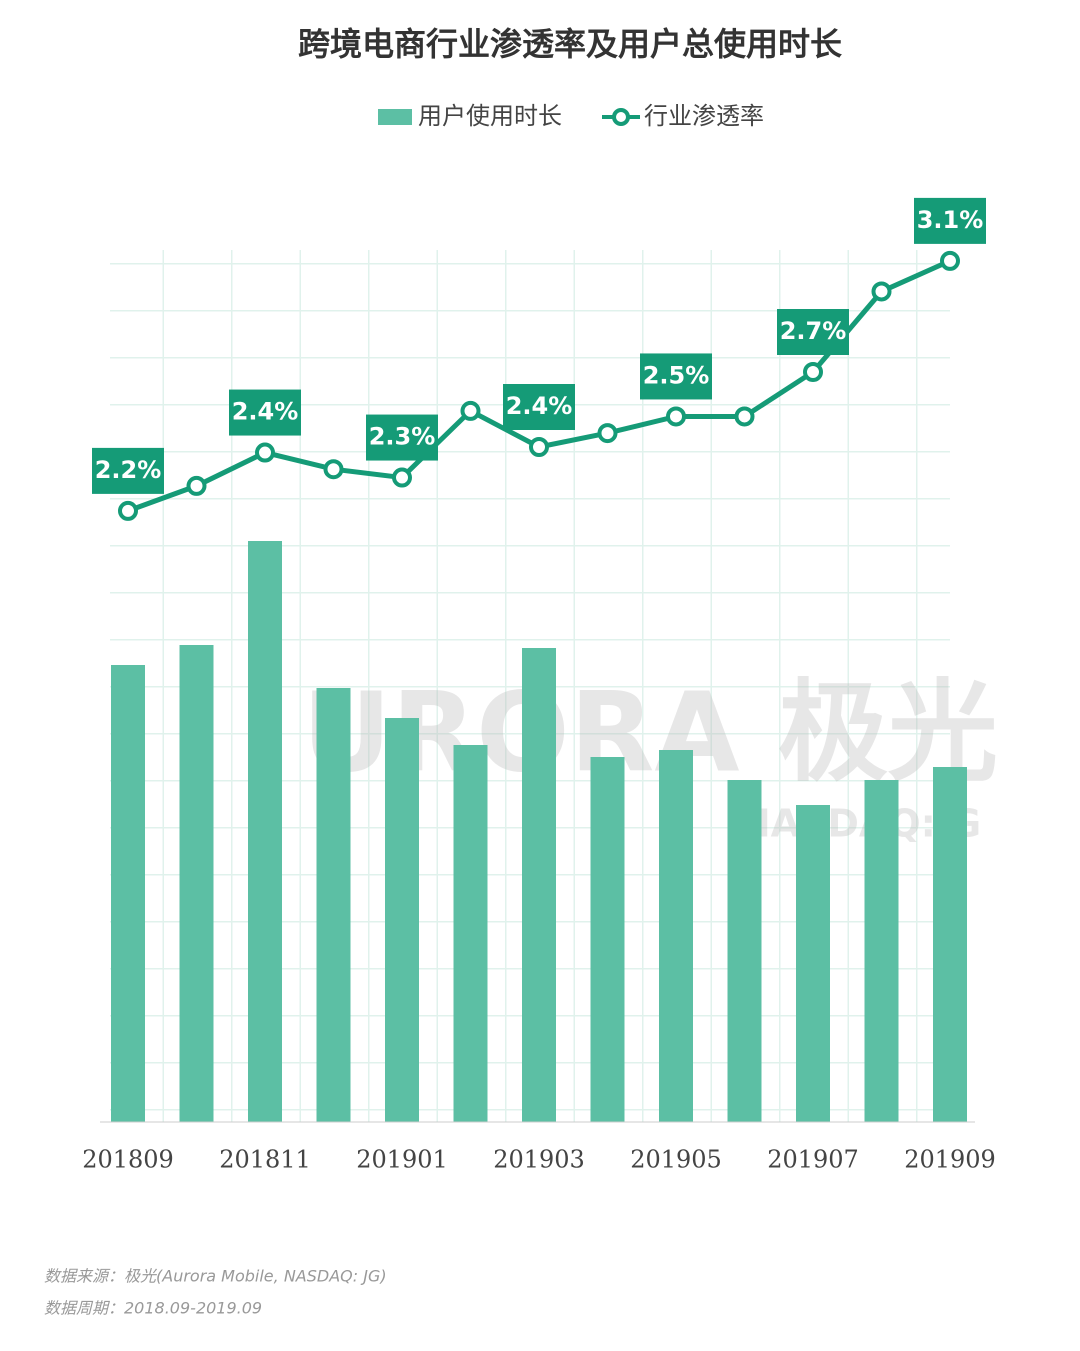 This screenshot has height=1351, width=1080. What do you see at coordinates (265, 1160) in the screenshot?
I see `x-tick-label: 201811` at bounding box center [265, 1160].